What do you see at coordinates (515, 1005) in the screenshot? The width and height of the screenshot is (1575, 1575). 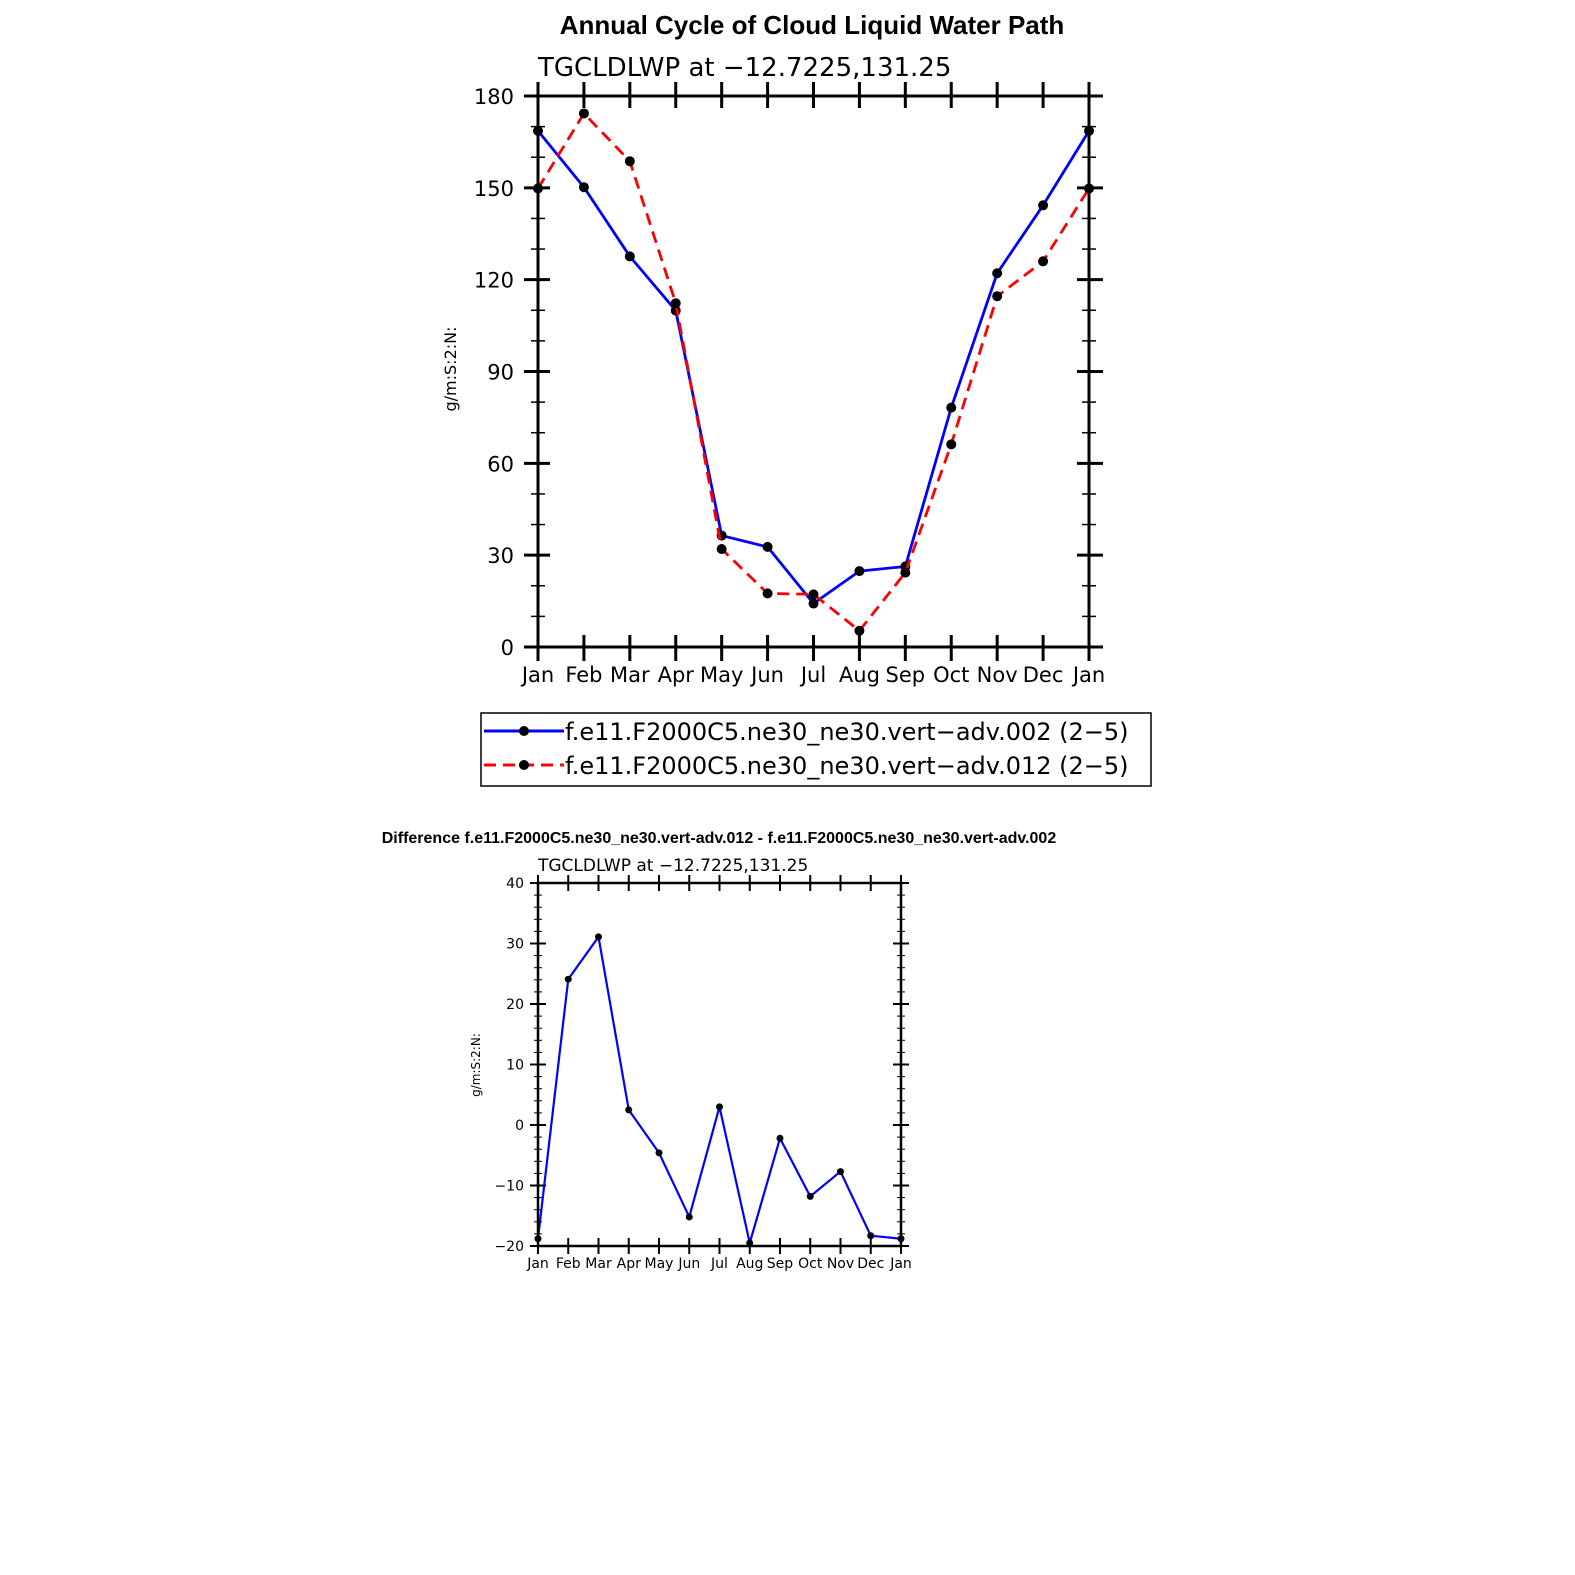 I see `y-tick-label: 20` at bounding box center [515, 1005].